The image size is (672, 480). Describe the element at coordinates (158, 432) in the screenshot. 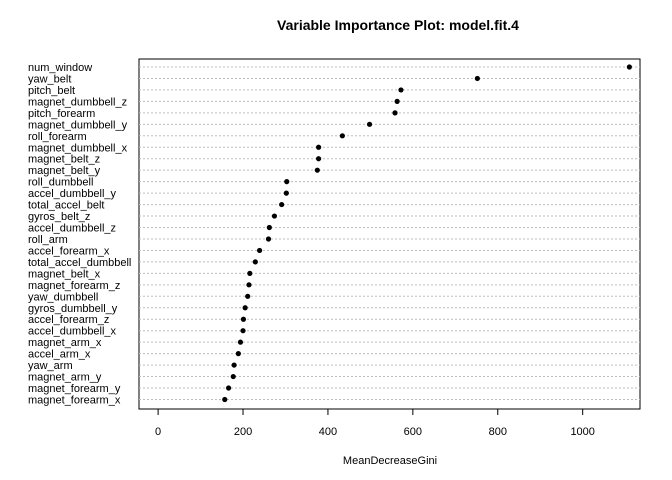

I see `x-tick-label: 0` at that location.